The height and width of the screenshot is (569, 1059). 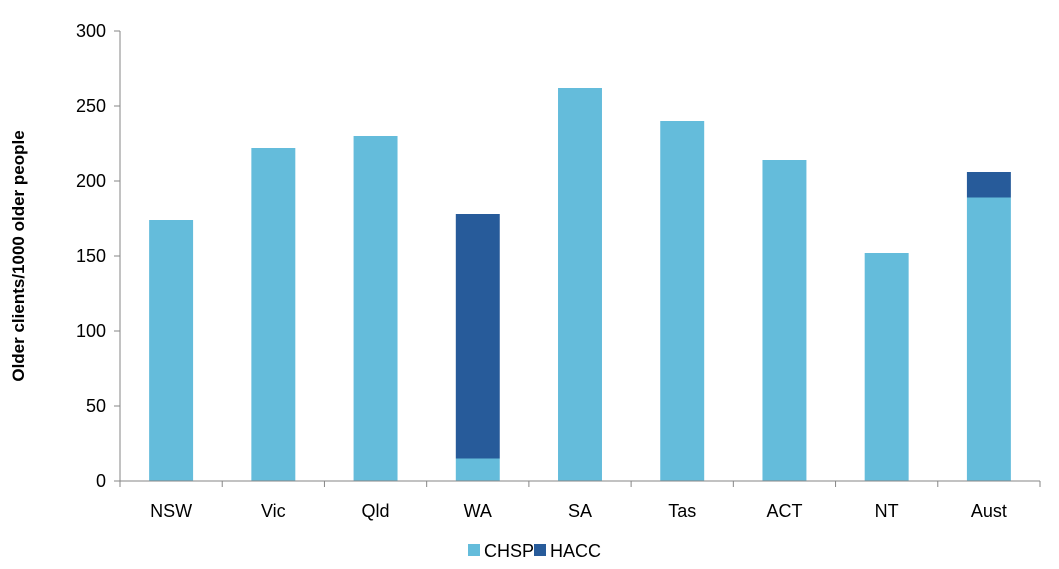 What do you see at coordinates (96, 406) in the screenshot?
I see `y-tick-label: 50` at bounding box center [96, 406].